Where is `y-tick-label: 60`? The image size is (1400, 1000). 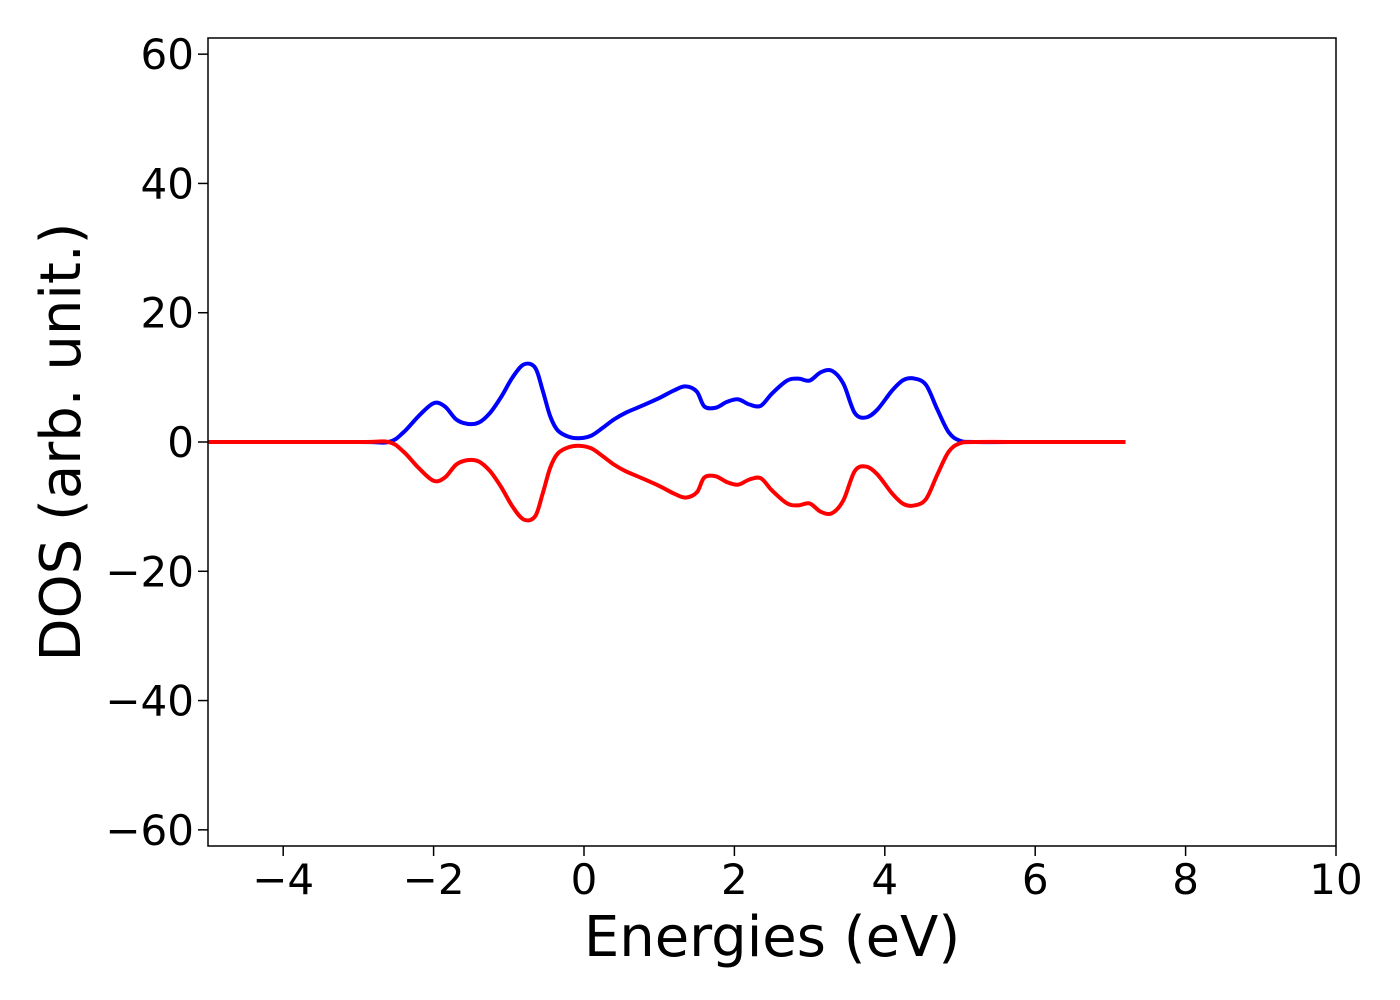
y-tick-label: 60 is located at coordinates (167, 54).